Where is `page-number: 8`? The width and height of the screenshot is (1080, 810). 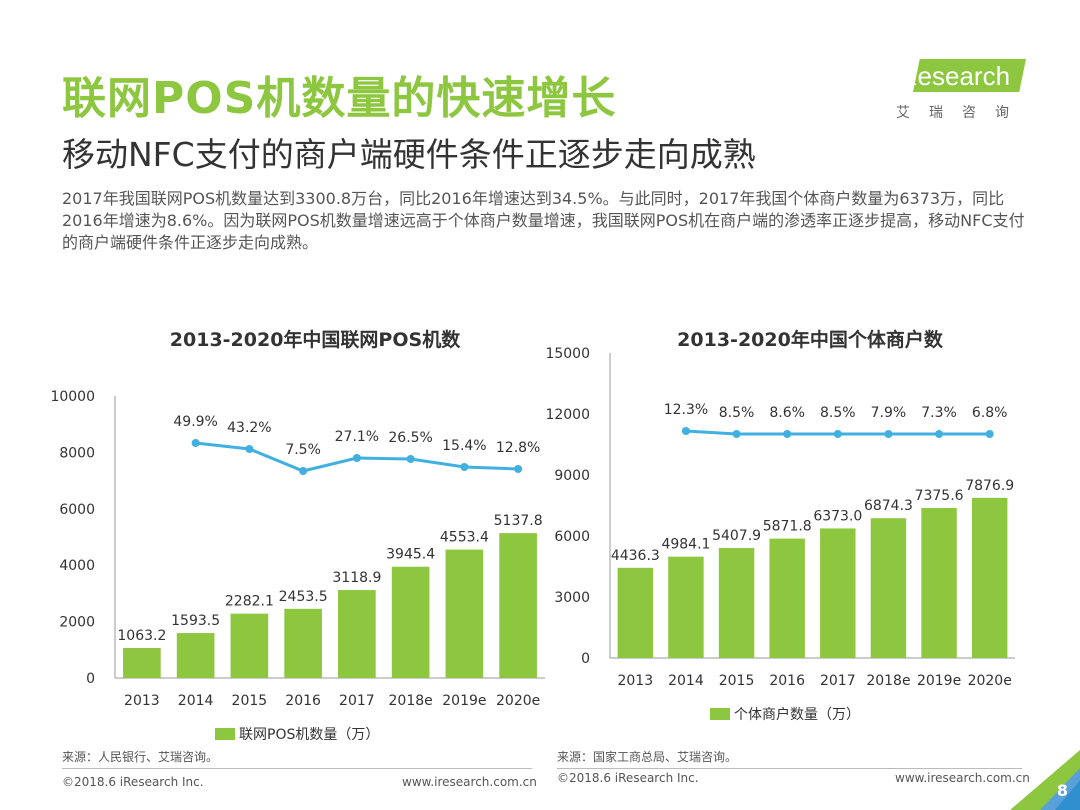
page-number: 8 is located at coordinates (1062, 790).